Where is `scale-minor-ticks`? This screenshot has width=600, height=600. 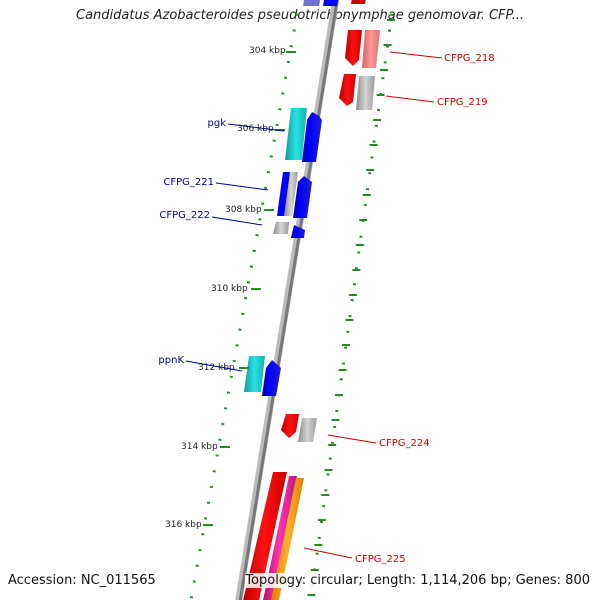 scale-minor-ticks is located at coordinates (351, 307).